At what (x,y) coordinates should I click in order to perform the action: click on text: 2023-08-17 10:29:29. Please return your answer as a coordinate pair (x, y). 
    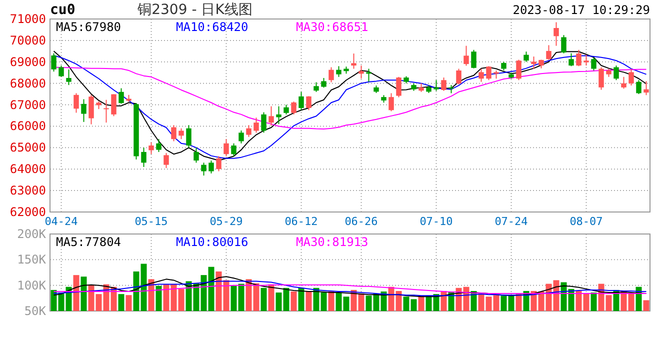
    Looking at the image, I should click on (581, 10).